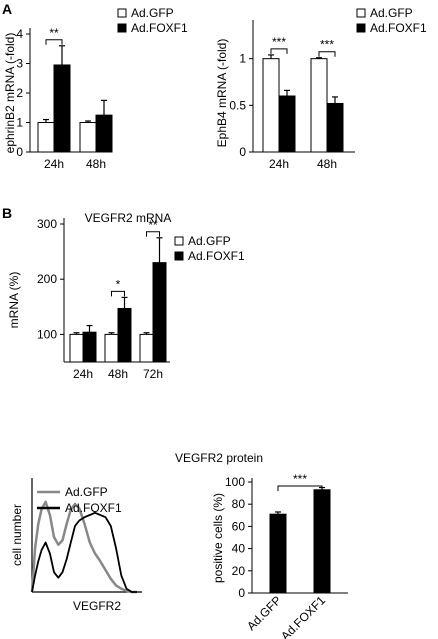  Describe the element at coordinates (239, 549) in the screenshot. I see `y-tick-label: 40` at that location.